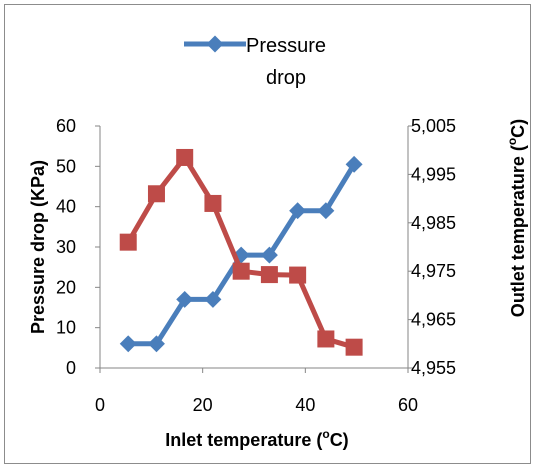 This screenshot has width=539, height=472. Describe the element at coordinates (203, 405) in the screenshot. I see `x-tick-label: 20` at that location.